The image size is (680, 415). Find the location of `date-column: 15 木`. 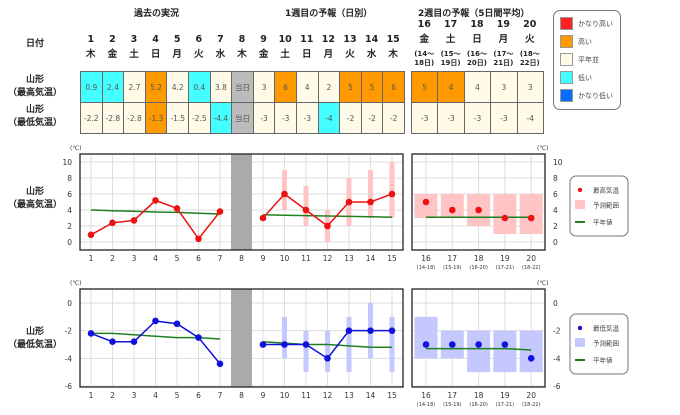

date-column: 15 木 is located at coordinates (393, 47).